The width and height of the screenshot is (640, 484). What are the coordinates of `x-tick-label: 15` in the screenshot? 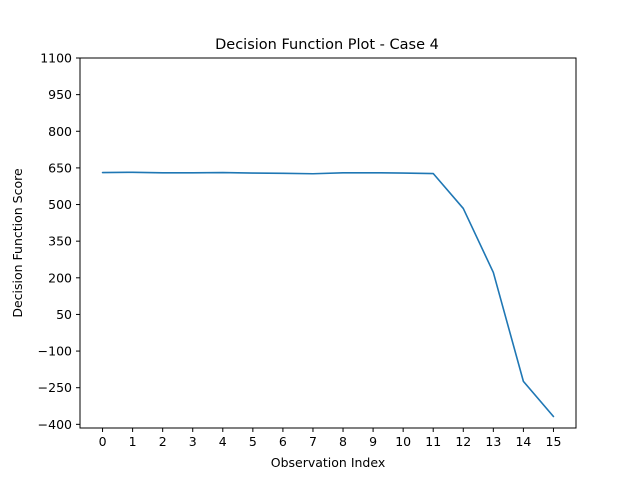 It's located at (554, 441).